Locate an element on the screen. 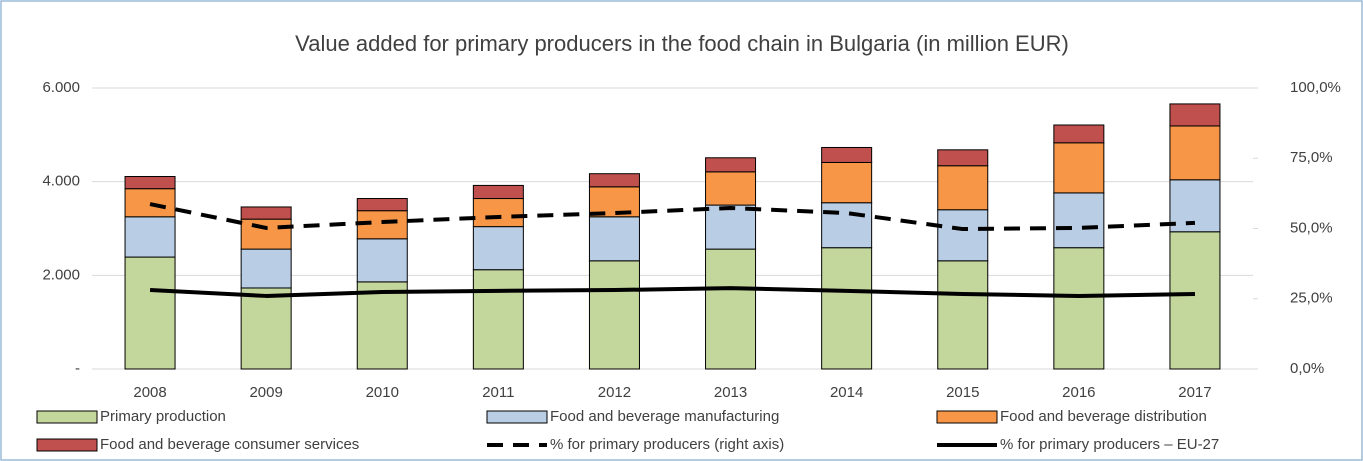 This screenshot has width=1363, height=461. y2-tick-label: 100,0% is located at coordinates (1315, 87).